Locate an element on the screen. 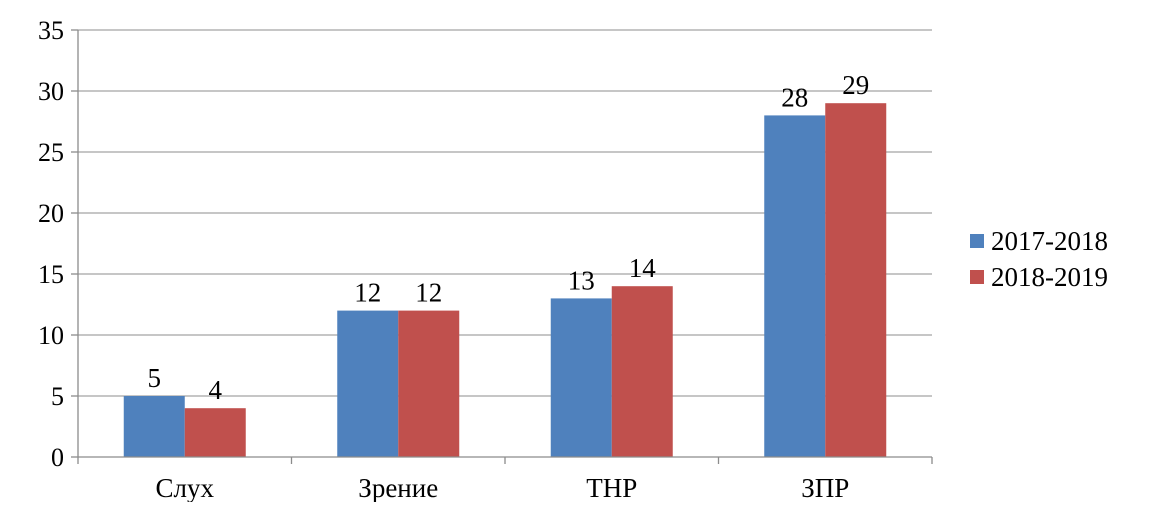 The width and height of the screenshot is (1159, 507). x-category-label: Слух is located at coordinates (185, 487).